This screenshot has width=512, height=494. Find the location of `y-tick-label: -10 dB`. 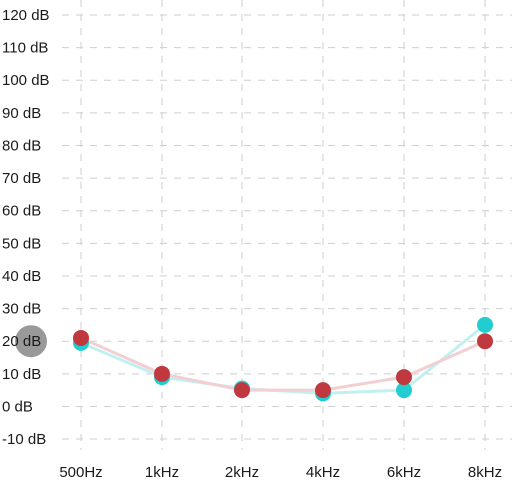

y-tick-label: -10 dB is located at coordinates (24, 439).